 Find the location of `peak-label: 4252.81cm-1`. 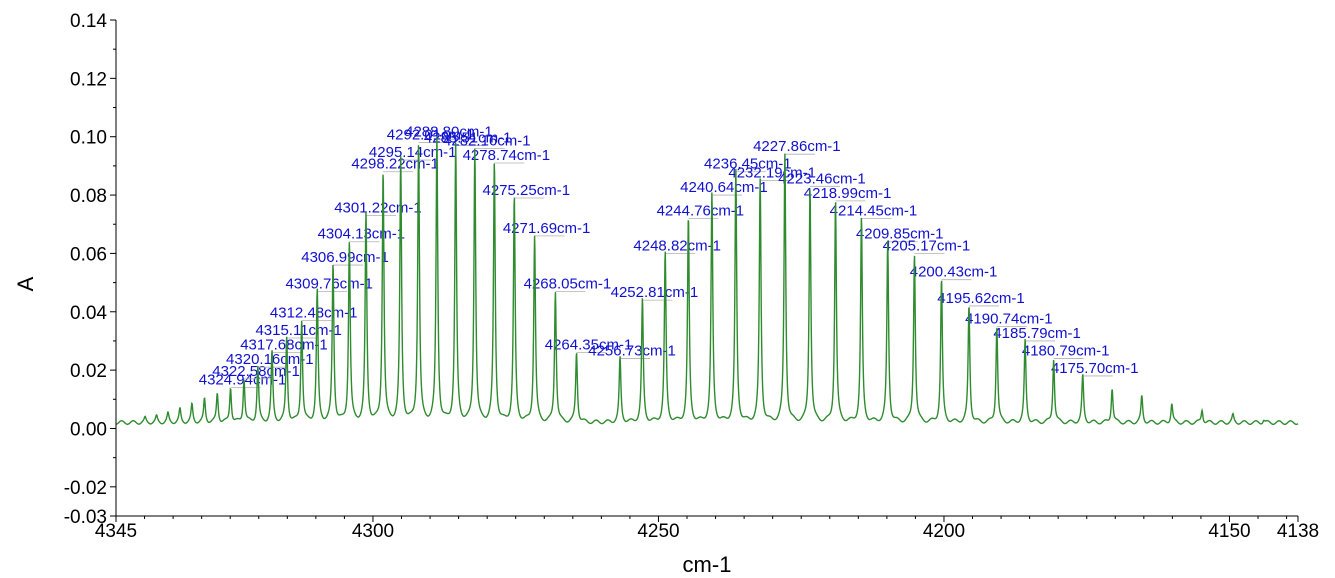

peak-label: 4252.81cm-1 is located at coordinates (655, 292).